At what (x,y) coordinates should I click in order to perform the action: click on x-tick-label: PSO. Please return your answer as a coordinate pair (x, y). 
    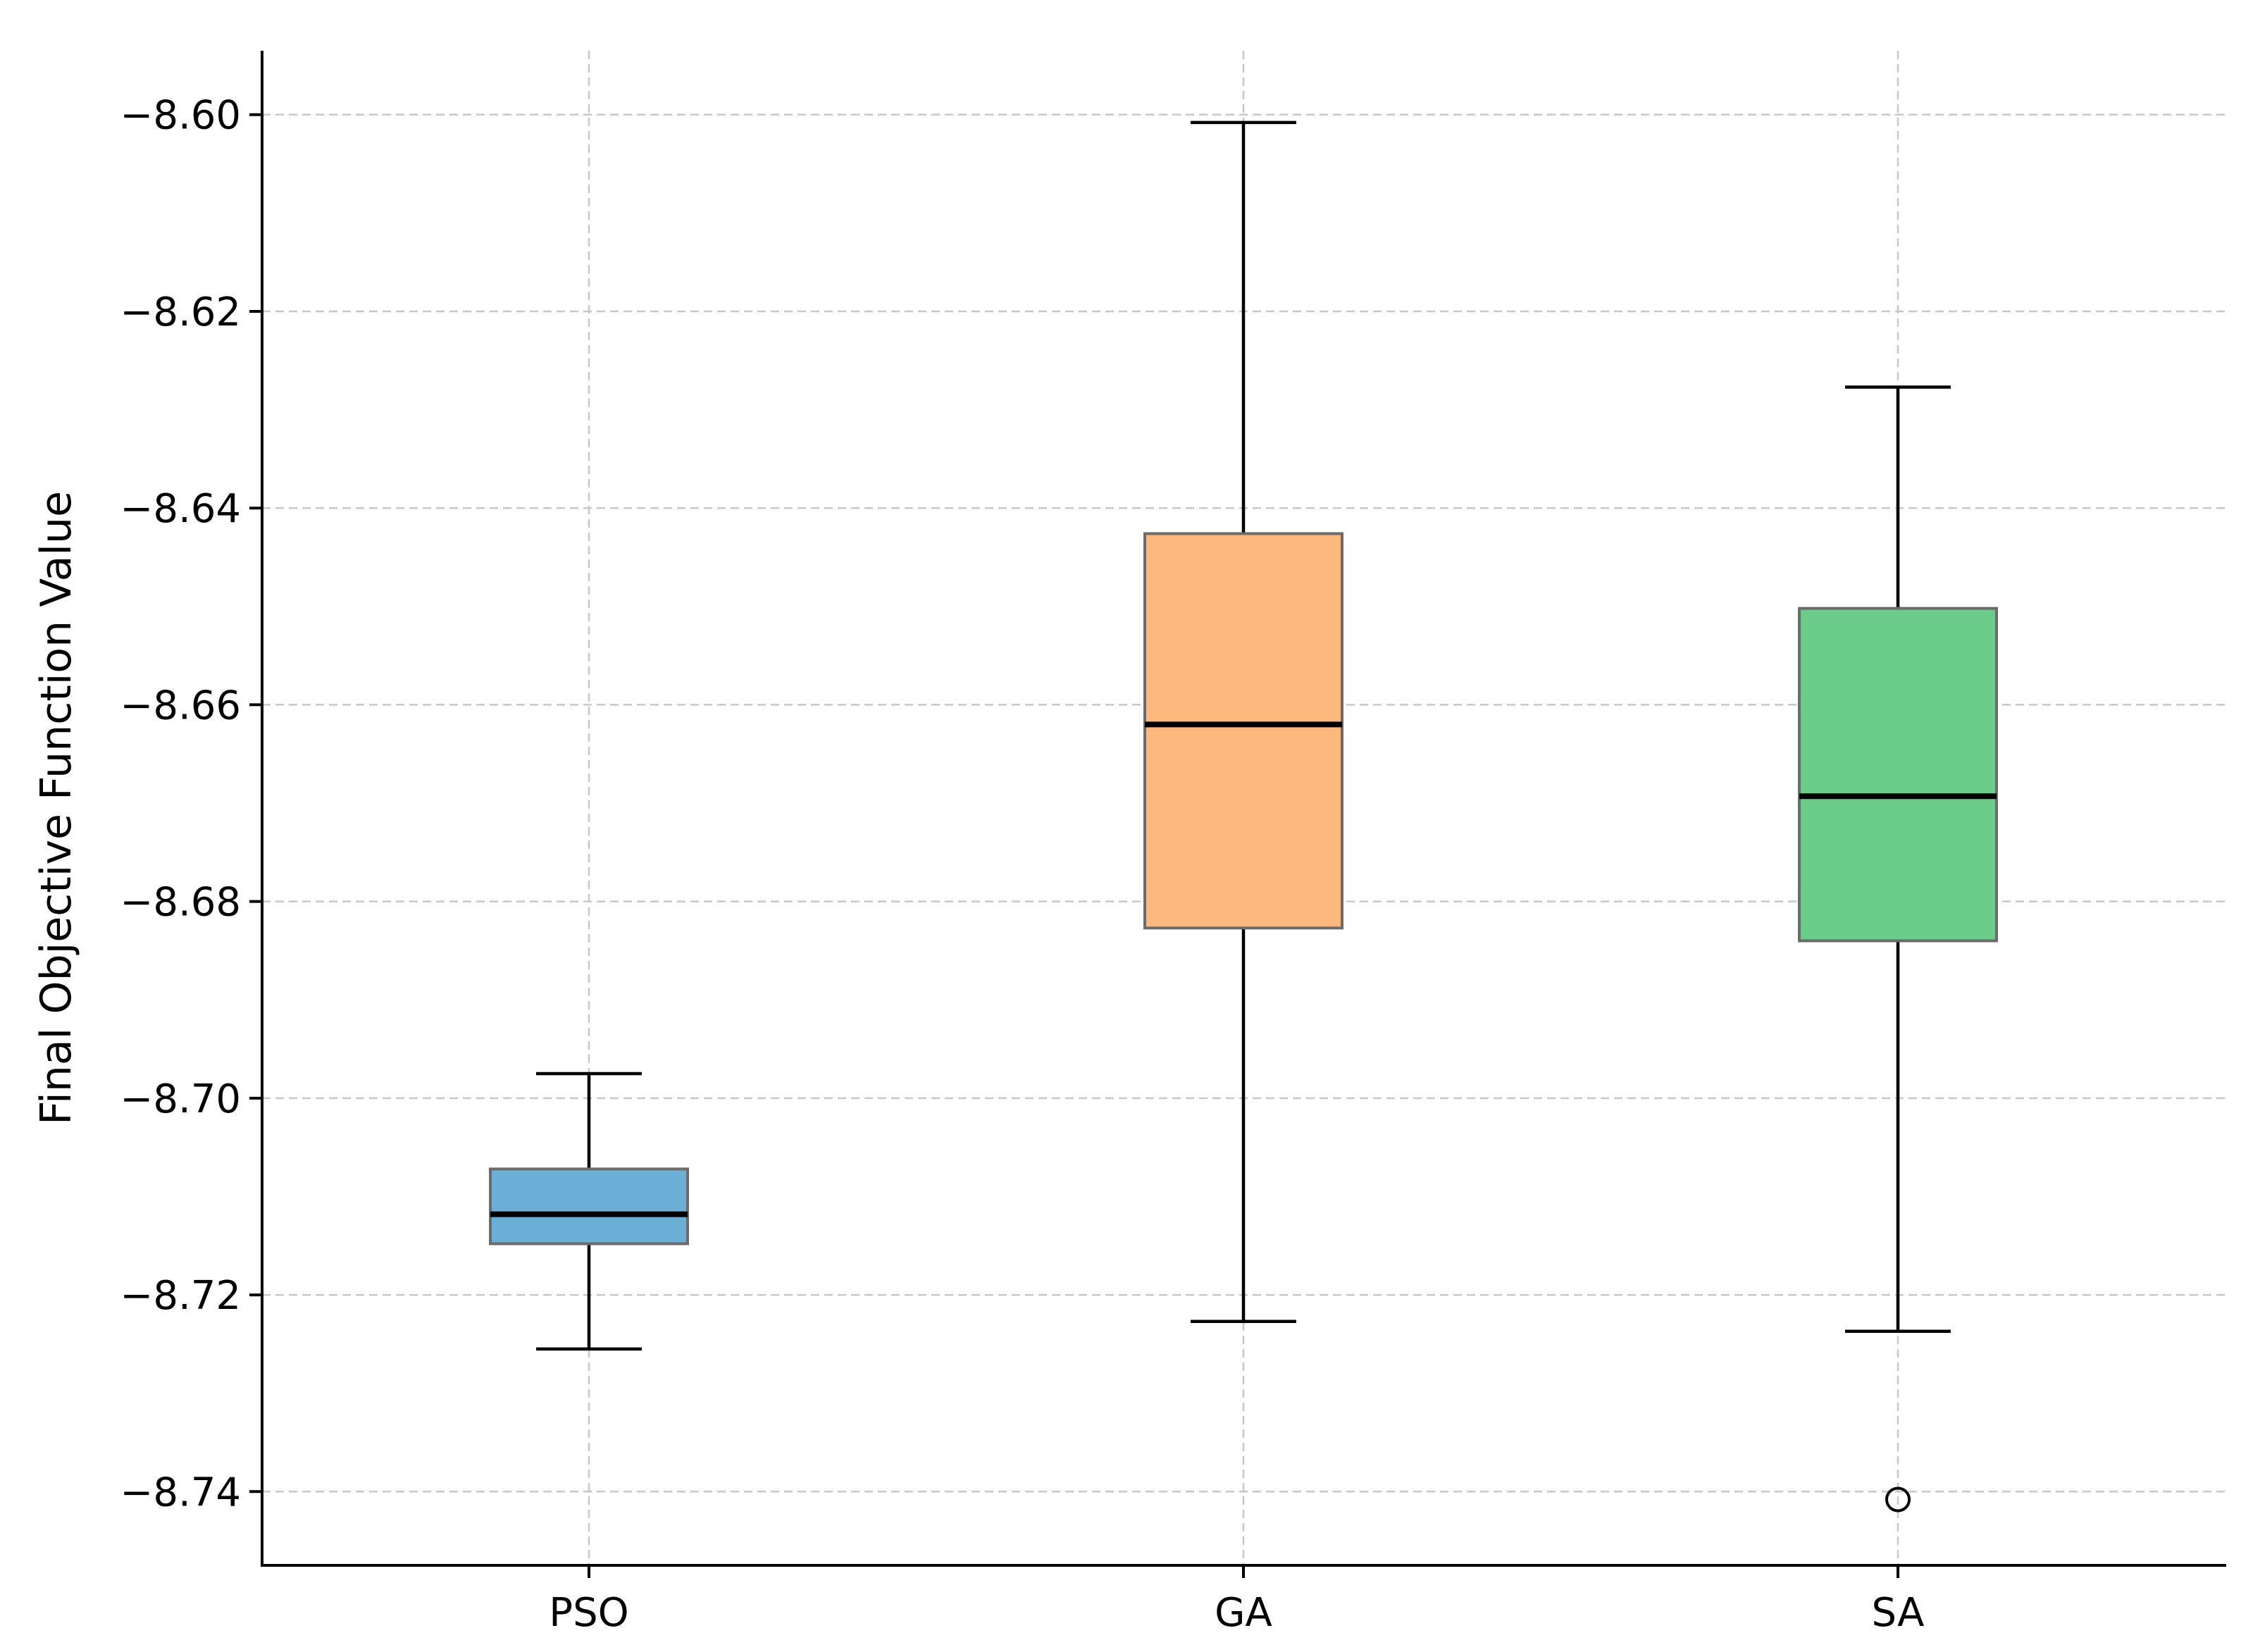
    Looking at the image, I should click on (588, 1613).